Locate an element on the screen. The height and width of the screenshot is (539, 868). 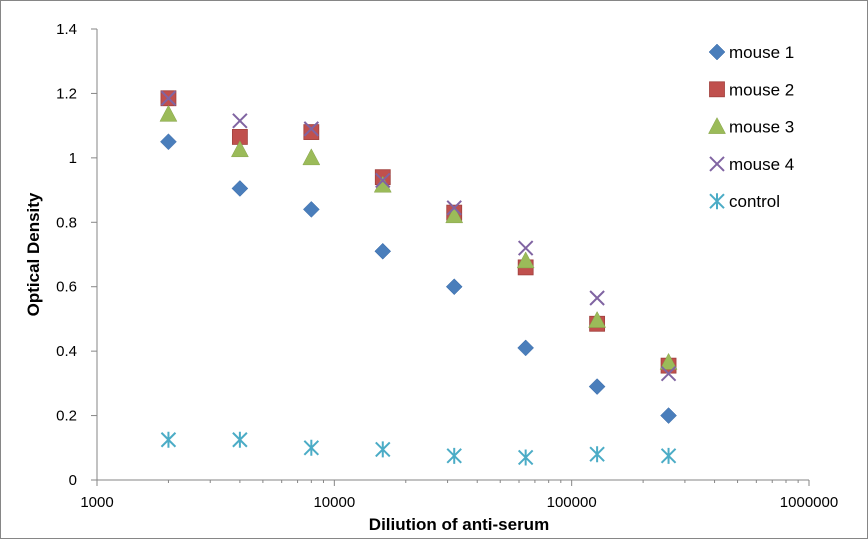
legend-label-mouse-2: mouse 2 is located at coordinates (761, 89).